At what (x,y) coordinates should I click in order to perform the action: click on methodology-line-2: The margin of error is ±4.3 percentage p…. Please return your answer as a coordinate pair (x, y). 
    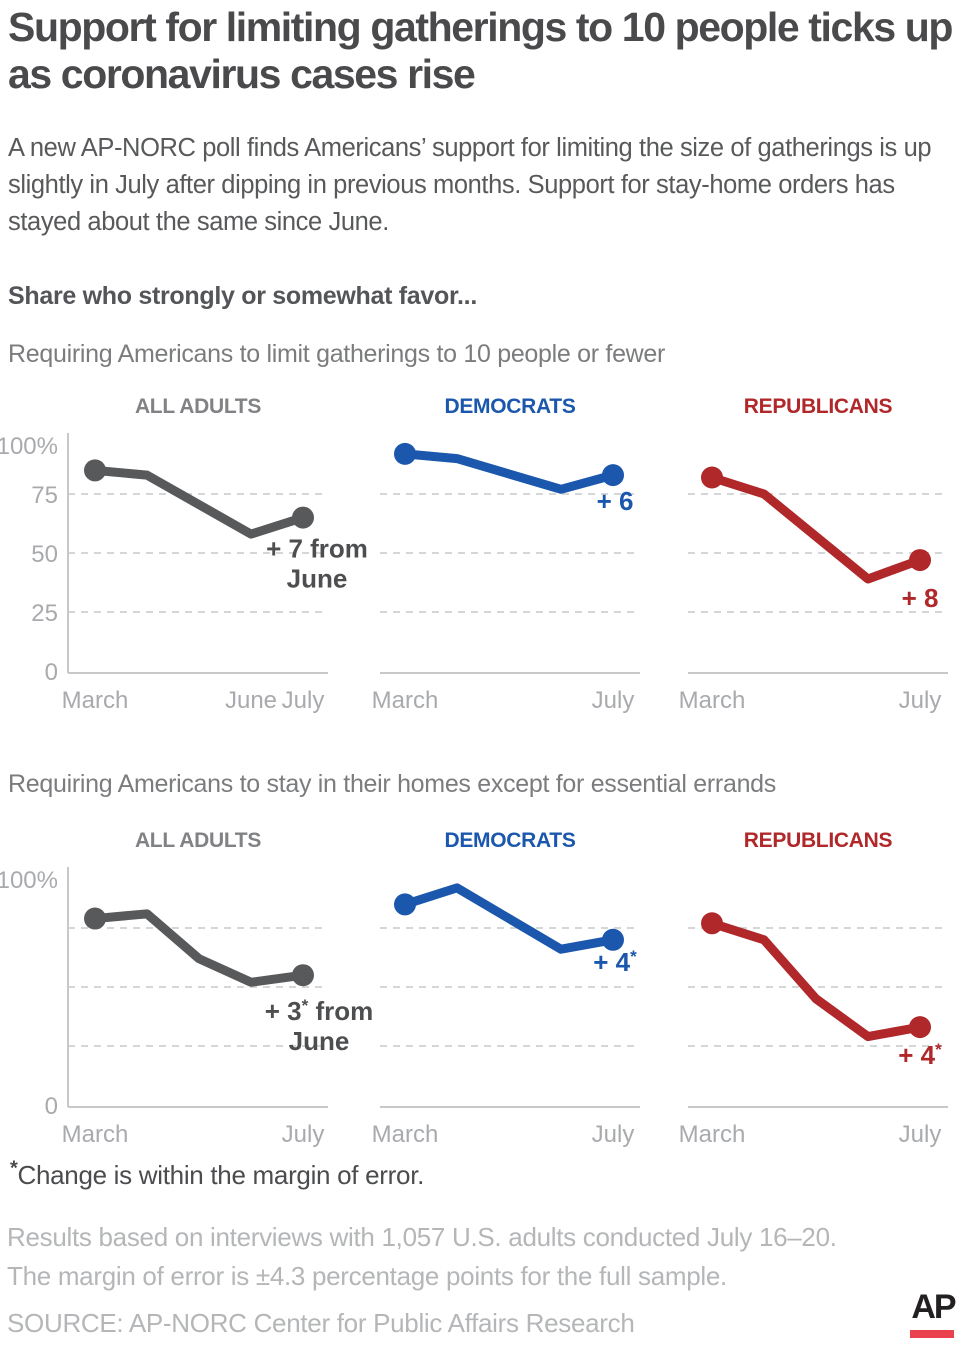
    Looking at the image, I should click on (367, 1276).